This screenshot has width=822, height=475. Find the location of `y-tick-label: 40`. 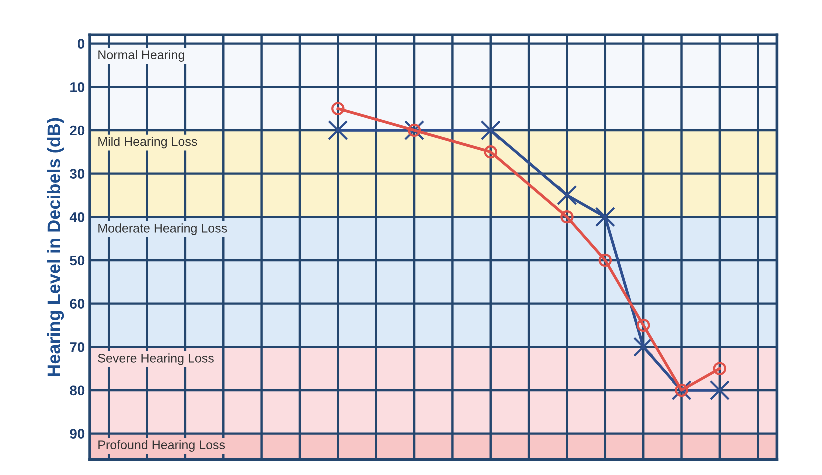

y-tick-label: 40 is located at coordinates (77, 217).